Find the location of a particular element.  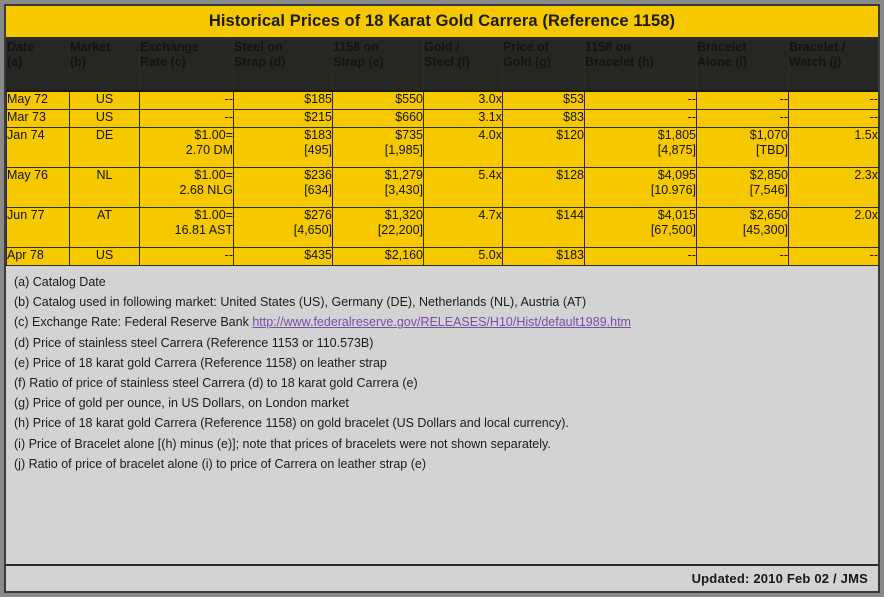

column-header-6: Gold / Steel (f) is located at coordinates (463, 65).